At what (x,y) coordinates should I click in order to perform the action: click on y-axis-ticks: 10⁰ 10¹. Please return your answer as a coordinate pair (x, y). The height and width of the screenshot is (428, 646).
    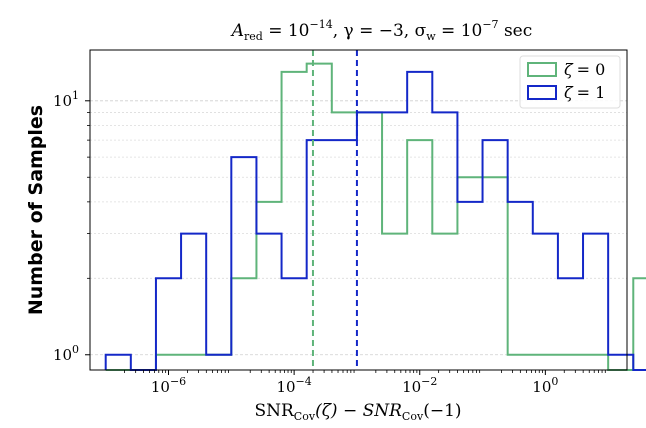
    Looking at the image, I should click on (71, 226).